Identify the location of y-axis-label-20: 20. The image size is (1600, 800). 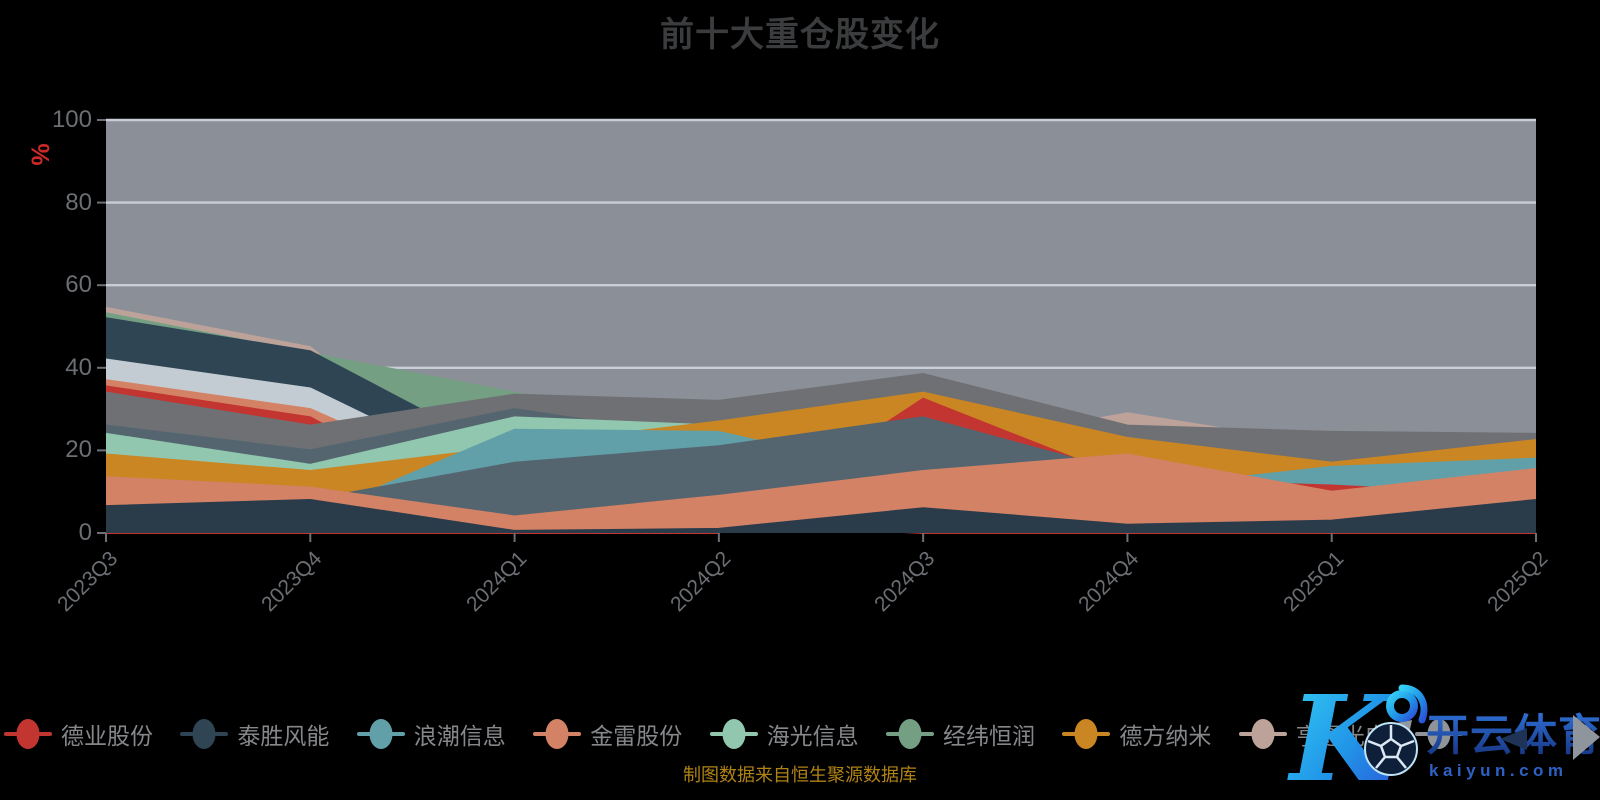
(78, 450).